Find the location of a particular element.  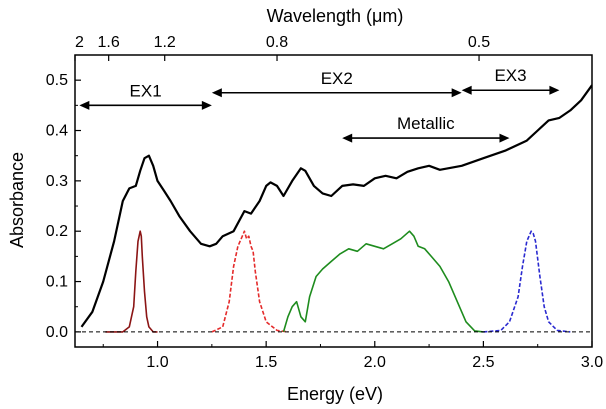

x-axis-label: Energy (eV) is located at coordinates (335, 394).